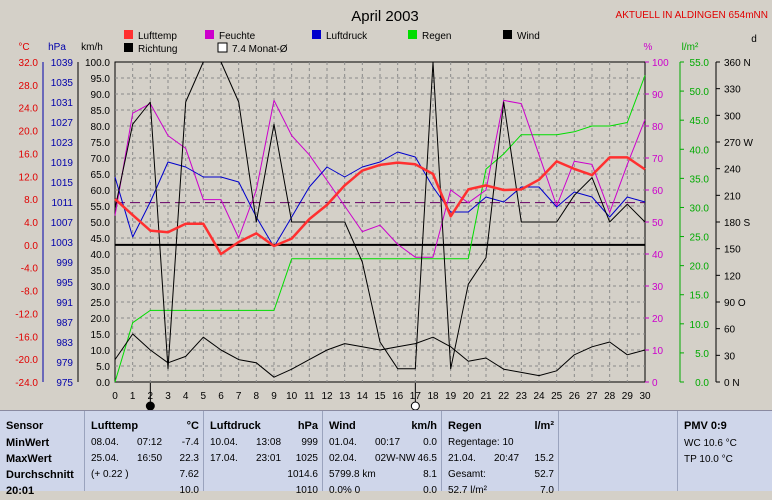  Describe the element at coordinates (29, 459) in the screenshot. I see `label-max: MaxWert` at that location.